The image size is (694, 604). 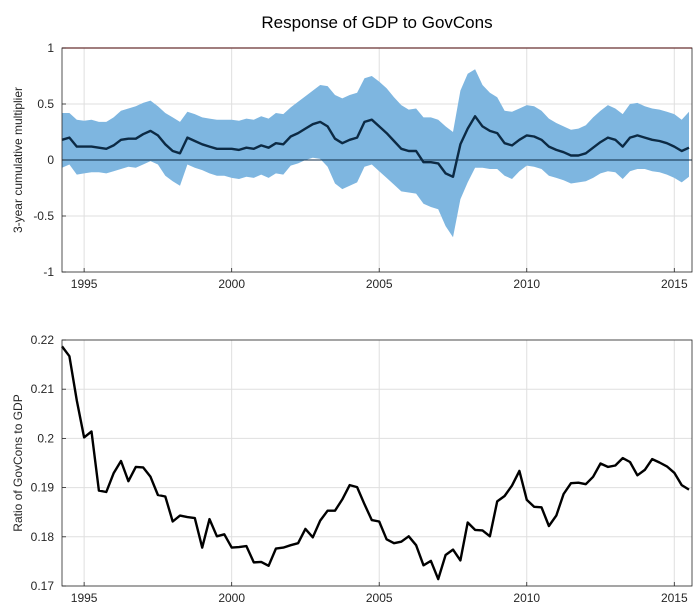 What do you see at coordinates (45, 438) in the screenshot?
I see `y-tick-label-3: 0.2` at bounding box center [45, 438].